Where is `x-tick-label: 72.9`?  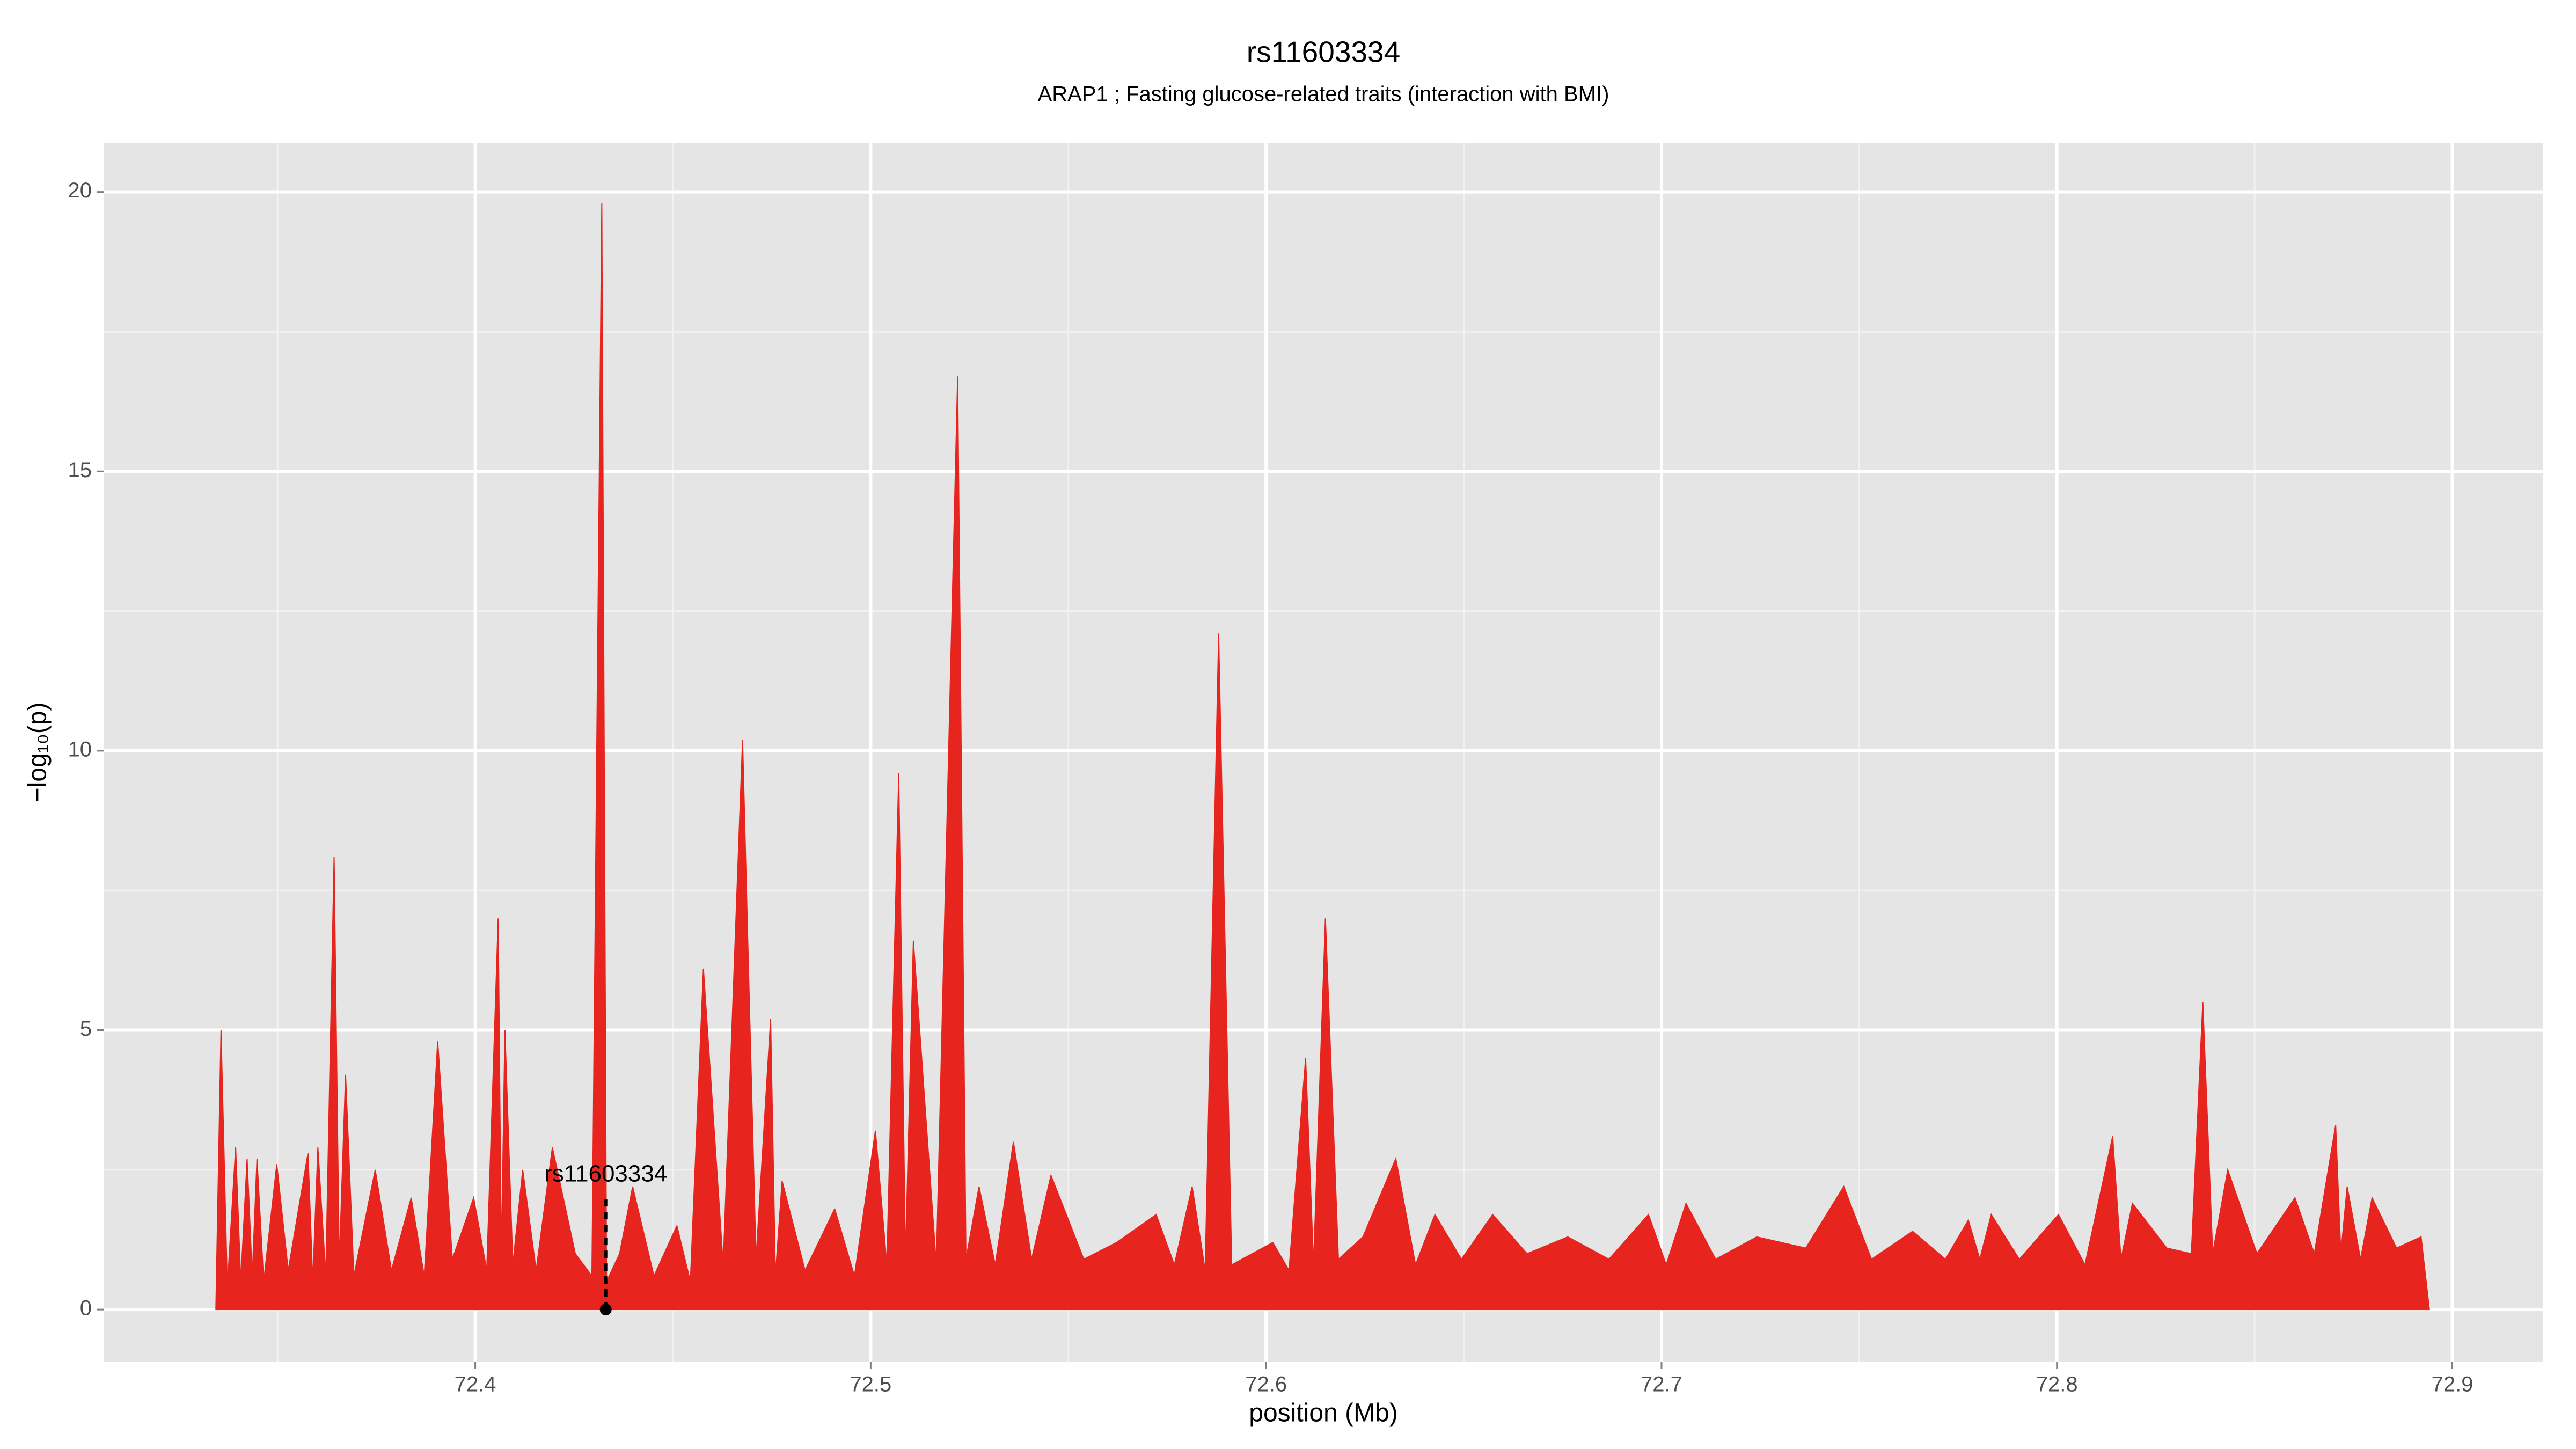
x-tick-label: 72.9 is located at coordinates (2452, 1384).